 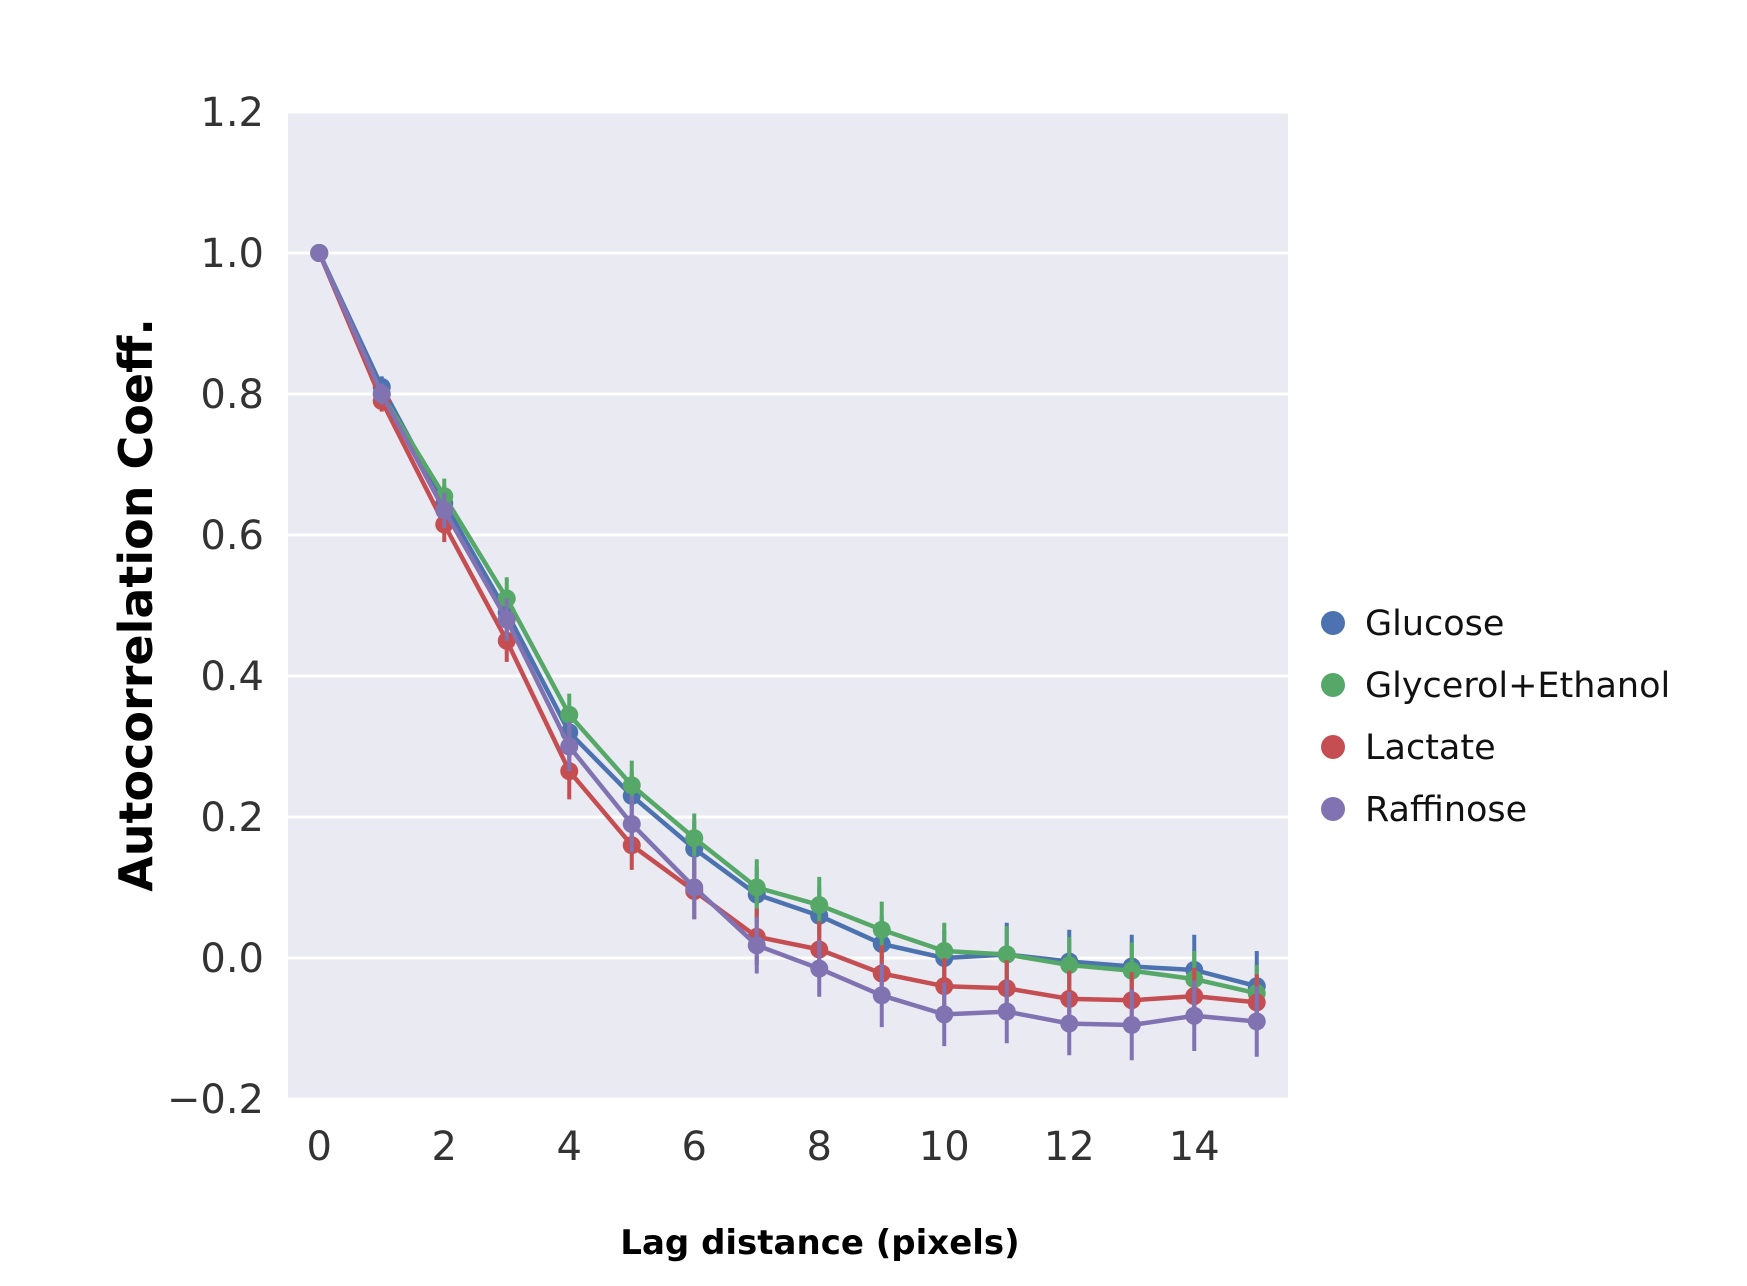 I want to click on legend-label: Glucose, so click(x=1434, y=624).